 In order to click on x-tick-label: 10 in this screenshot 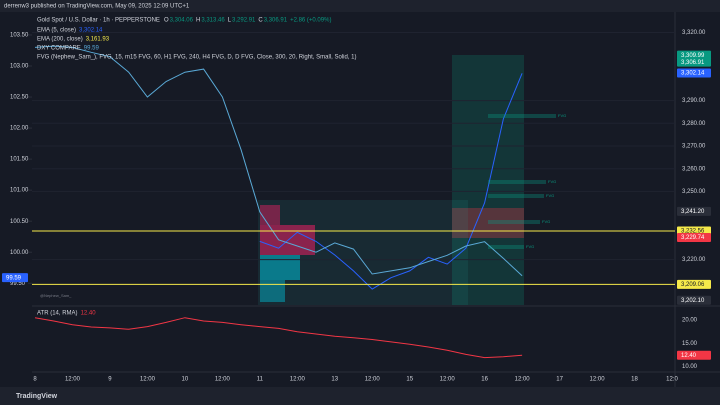, I will do `click(185, 380)`.